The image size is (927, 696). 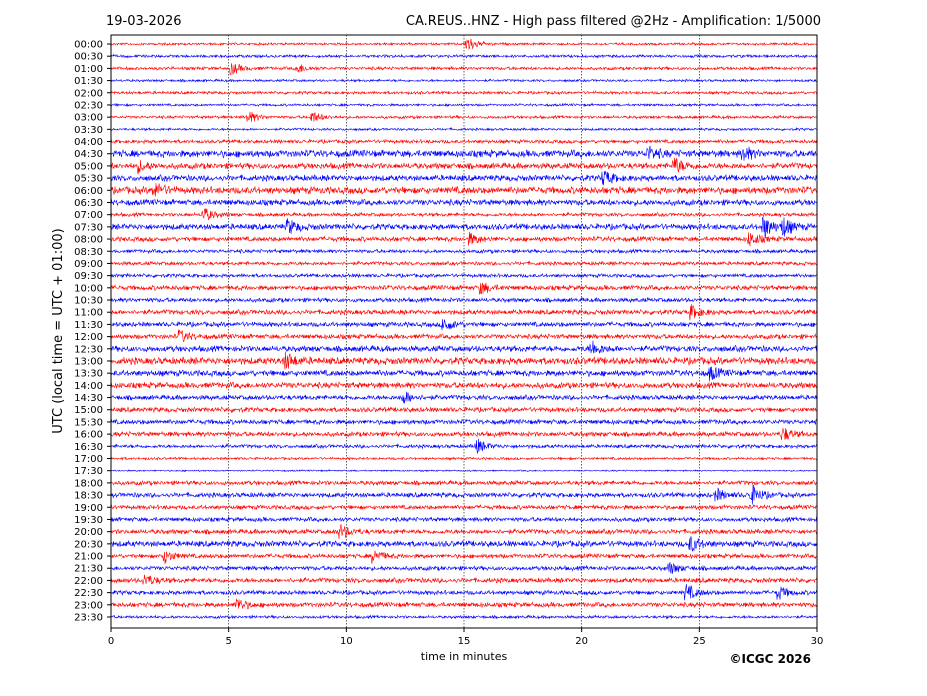 I want to click on y-axis-label: UTC (local time = UTC + 01:00), so click(x=58, y=330).